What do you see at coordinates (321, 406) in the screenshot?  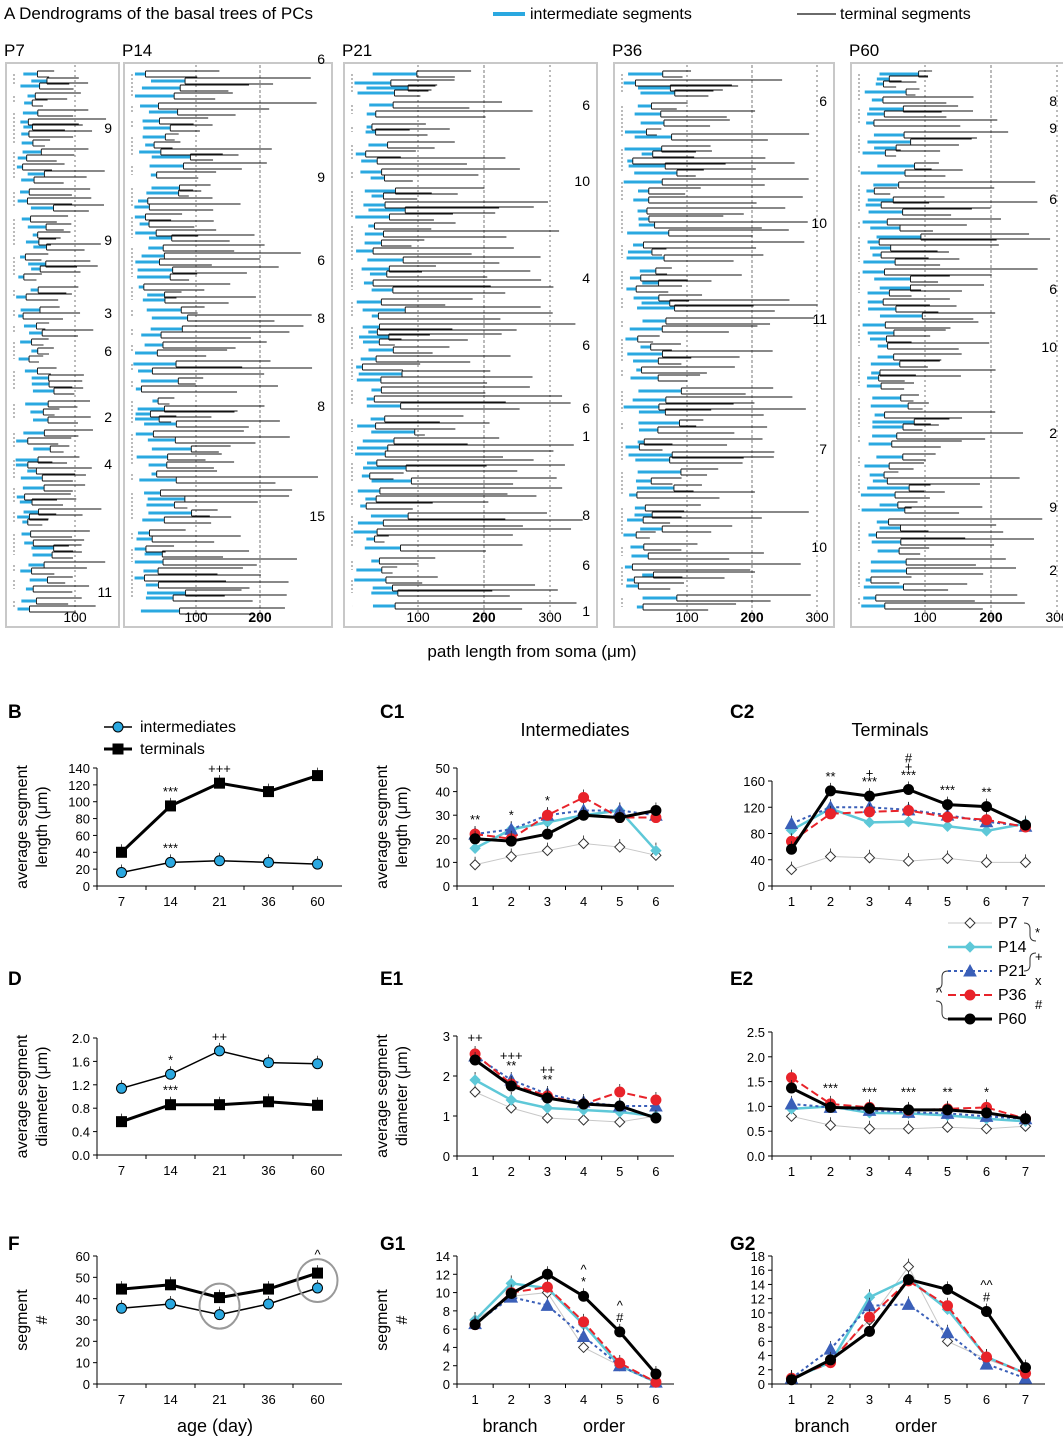 I see `tree-segment-count: 8` at bounding box center [321, 406].